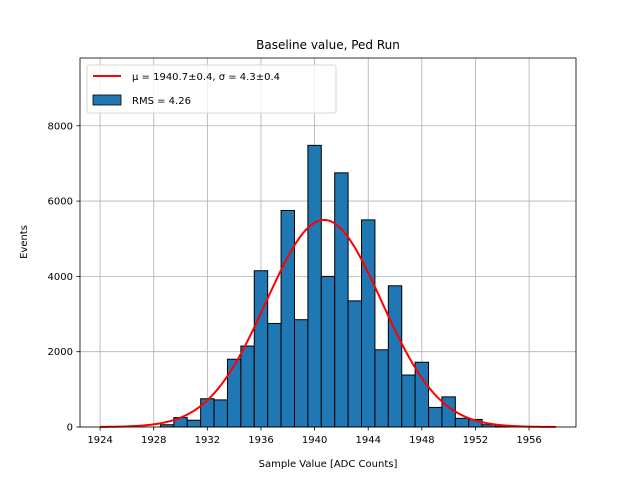 This screenshot has width=640, height=480. What do you see at coordinates (161, 101) in the screenshot?
I see `legend-series-label: RMS = 4.26` at bounding box center [161, 101].